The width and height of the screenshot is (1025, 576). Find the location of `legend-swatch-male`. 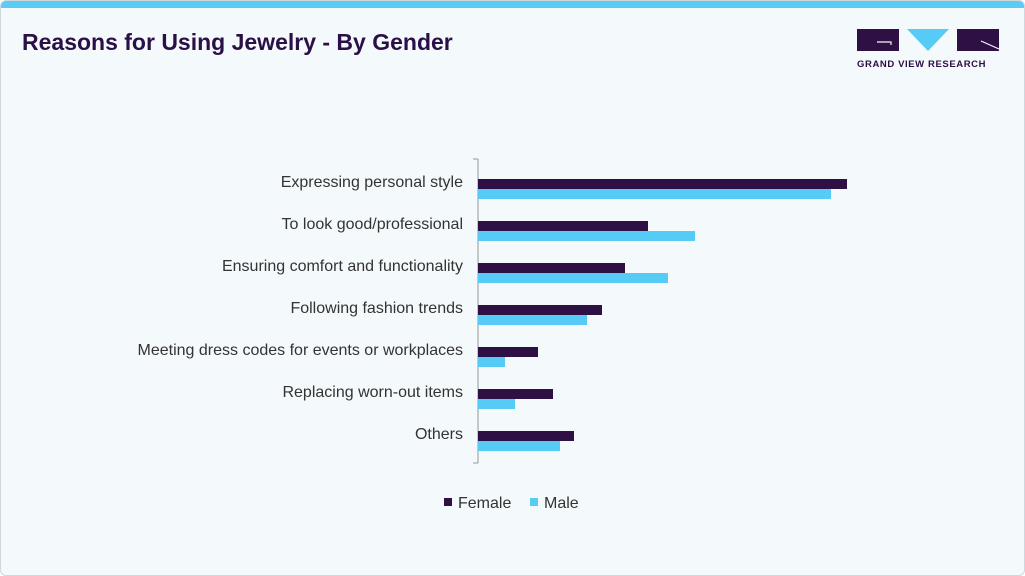

legend-swatch-male is located at coordinates (534, 502).